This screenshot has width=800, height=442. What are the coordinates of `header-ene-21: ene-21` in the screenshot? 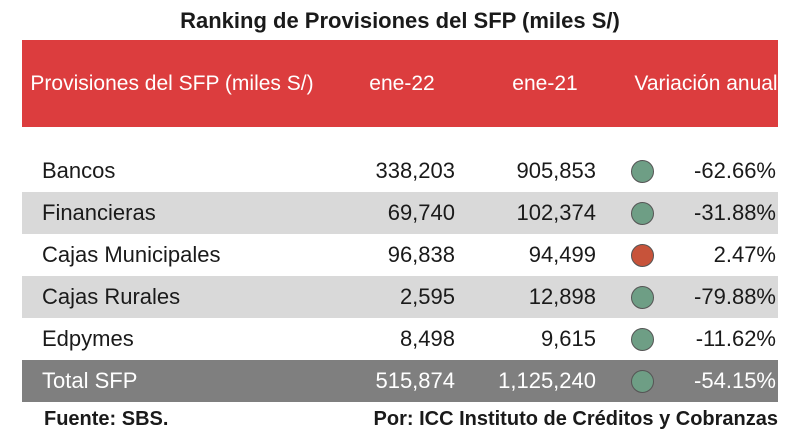 It's located at (545, 83).